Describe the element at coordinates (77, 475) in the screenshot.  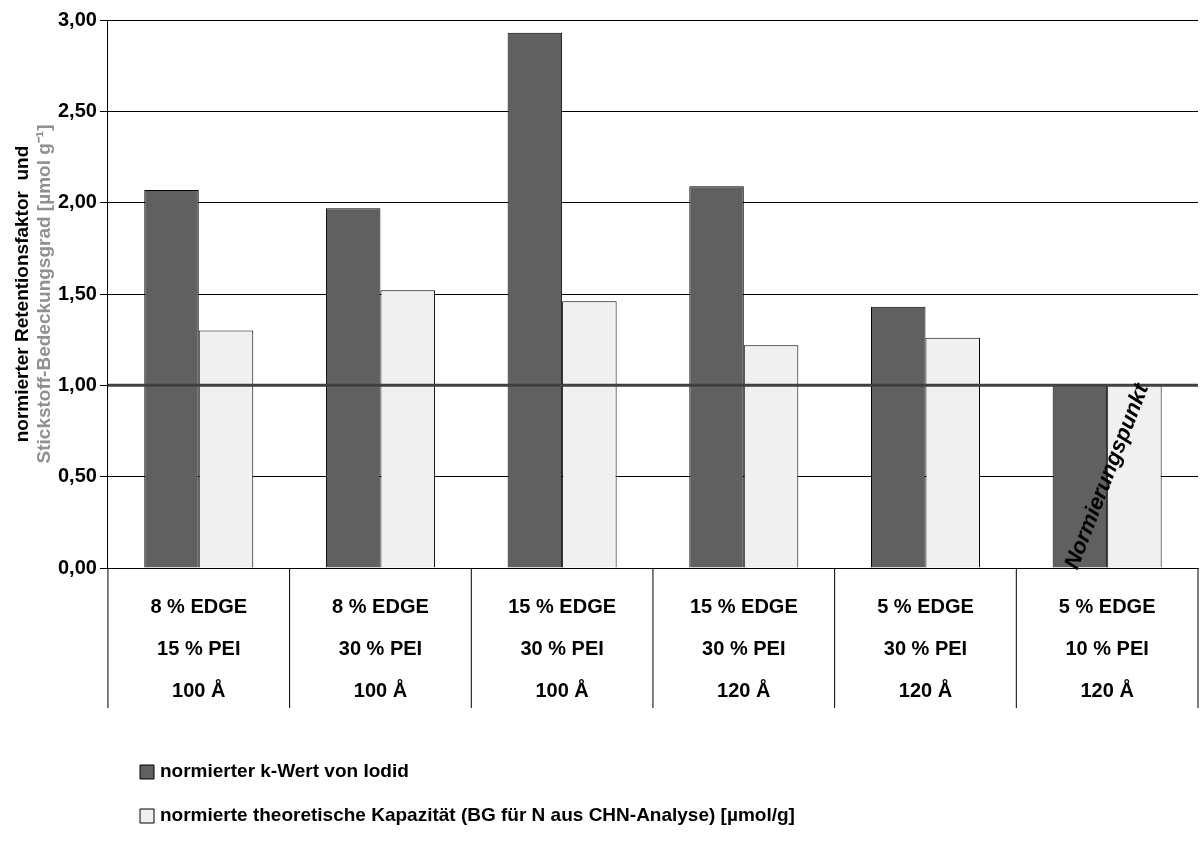
I see `y-tick-label: 0,50` at that location.